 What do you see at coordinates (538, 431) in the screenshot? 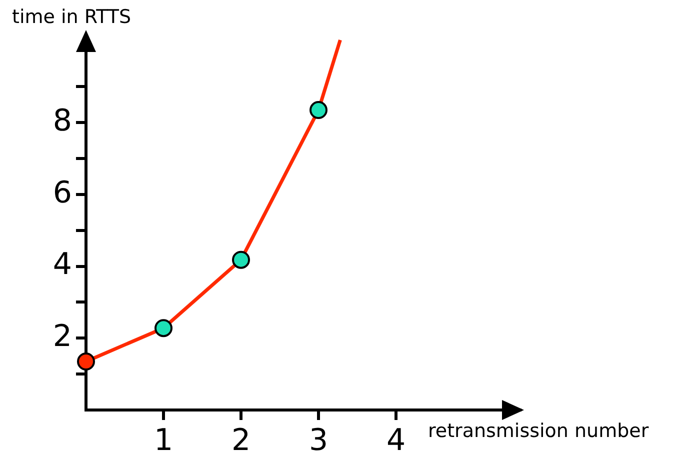
I see `x-axis-title: retransmission number` at bounding box center [538, 431].